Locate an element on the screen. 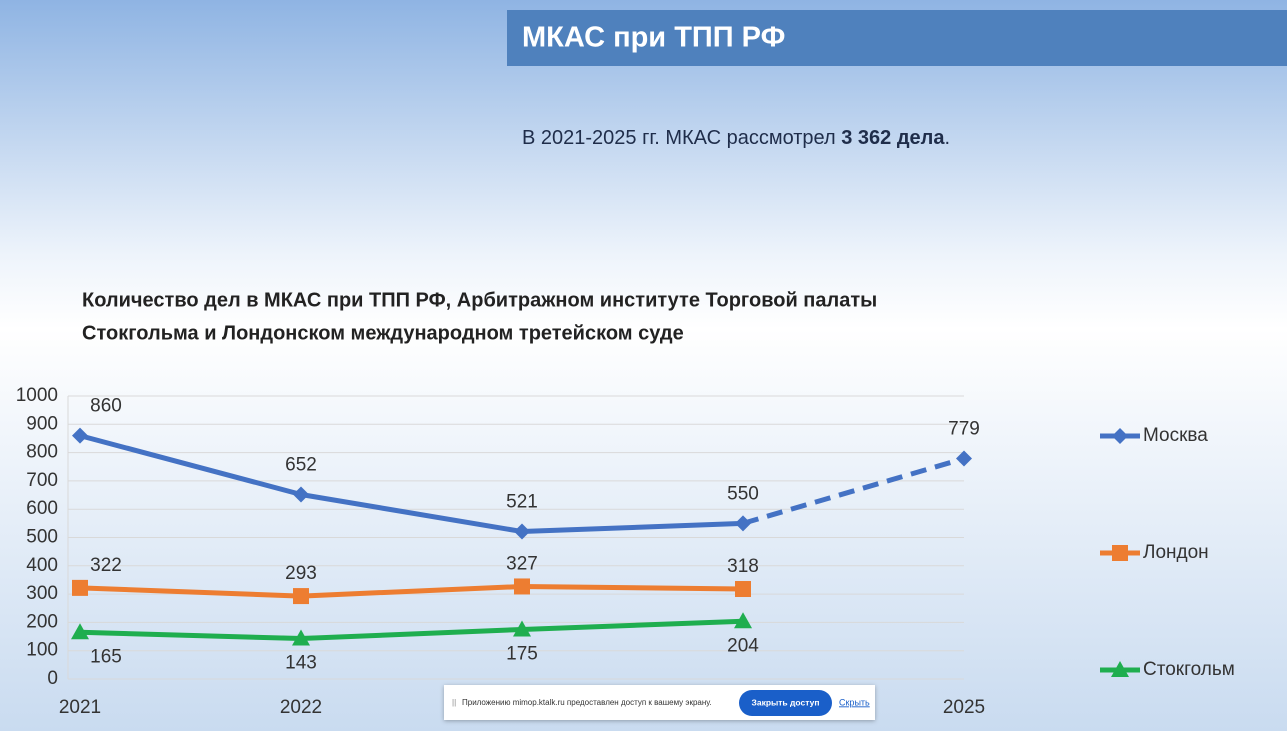 The width and height of the screenshot is (1287, 731). forecast-line is located at coordinates (853, 491).